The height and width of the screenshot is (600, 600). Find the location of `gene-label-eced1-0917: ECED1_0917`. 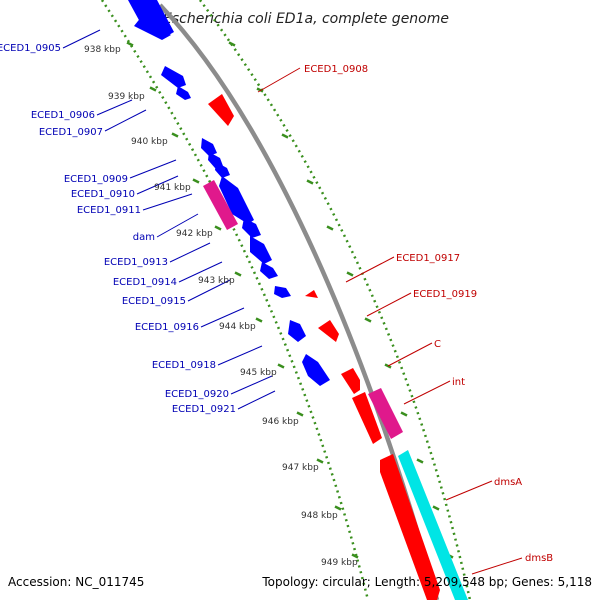

gene-label-eced1-0917: ECED1_0917 is located at coordinates (428, 258).